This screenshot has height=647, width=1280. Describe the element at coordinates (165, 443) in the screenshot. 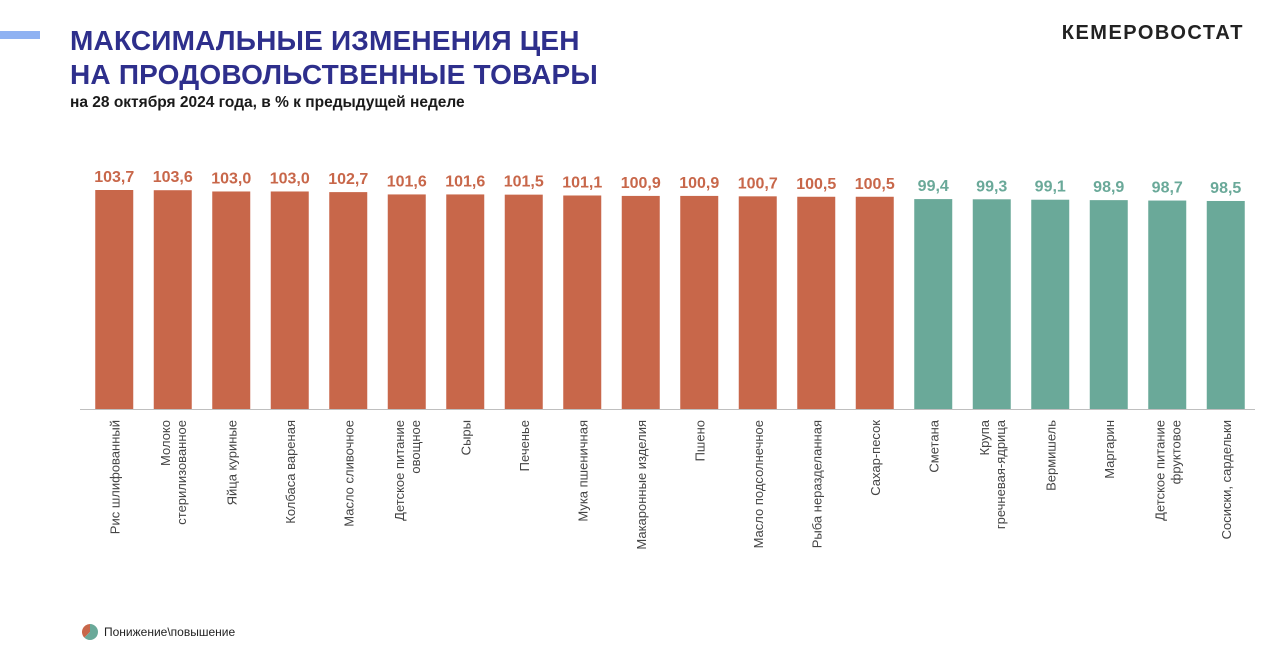

I see `category-label-line: Молоко` at that location.